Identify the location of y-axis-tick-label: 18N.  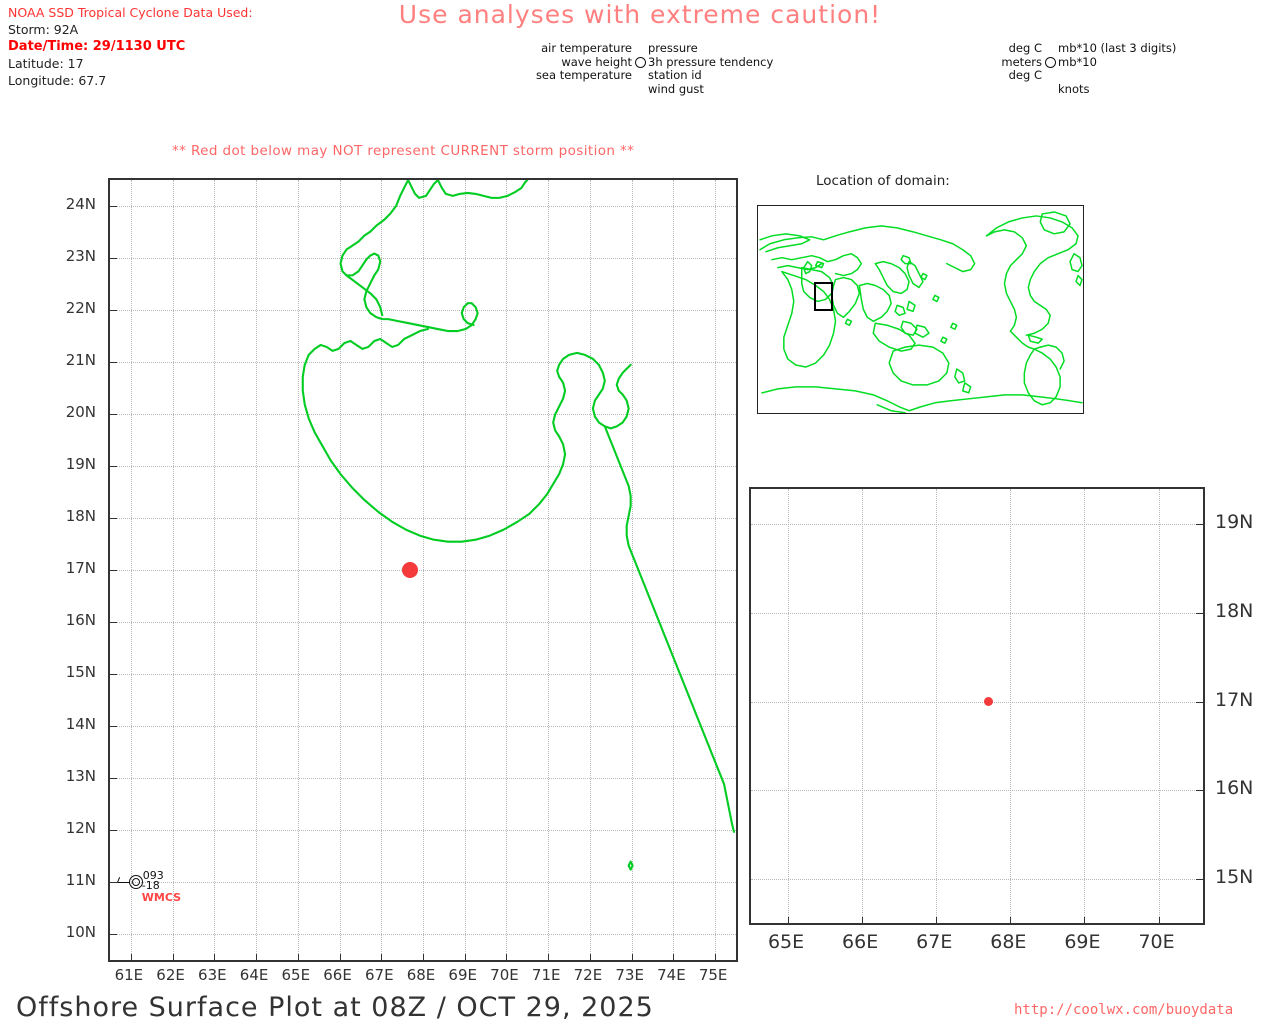
(1234, 611).